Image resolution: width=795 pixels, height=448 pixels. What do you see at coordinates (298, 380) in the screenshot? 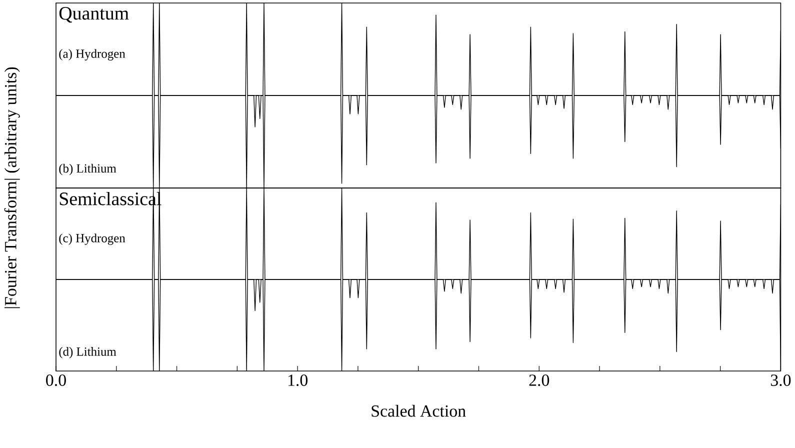
I see `x-tick-label: 1.0` at bounding box center [298, 380].